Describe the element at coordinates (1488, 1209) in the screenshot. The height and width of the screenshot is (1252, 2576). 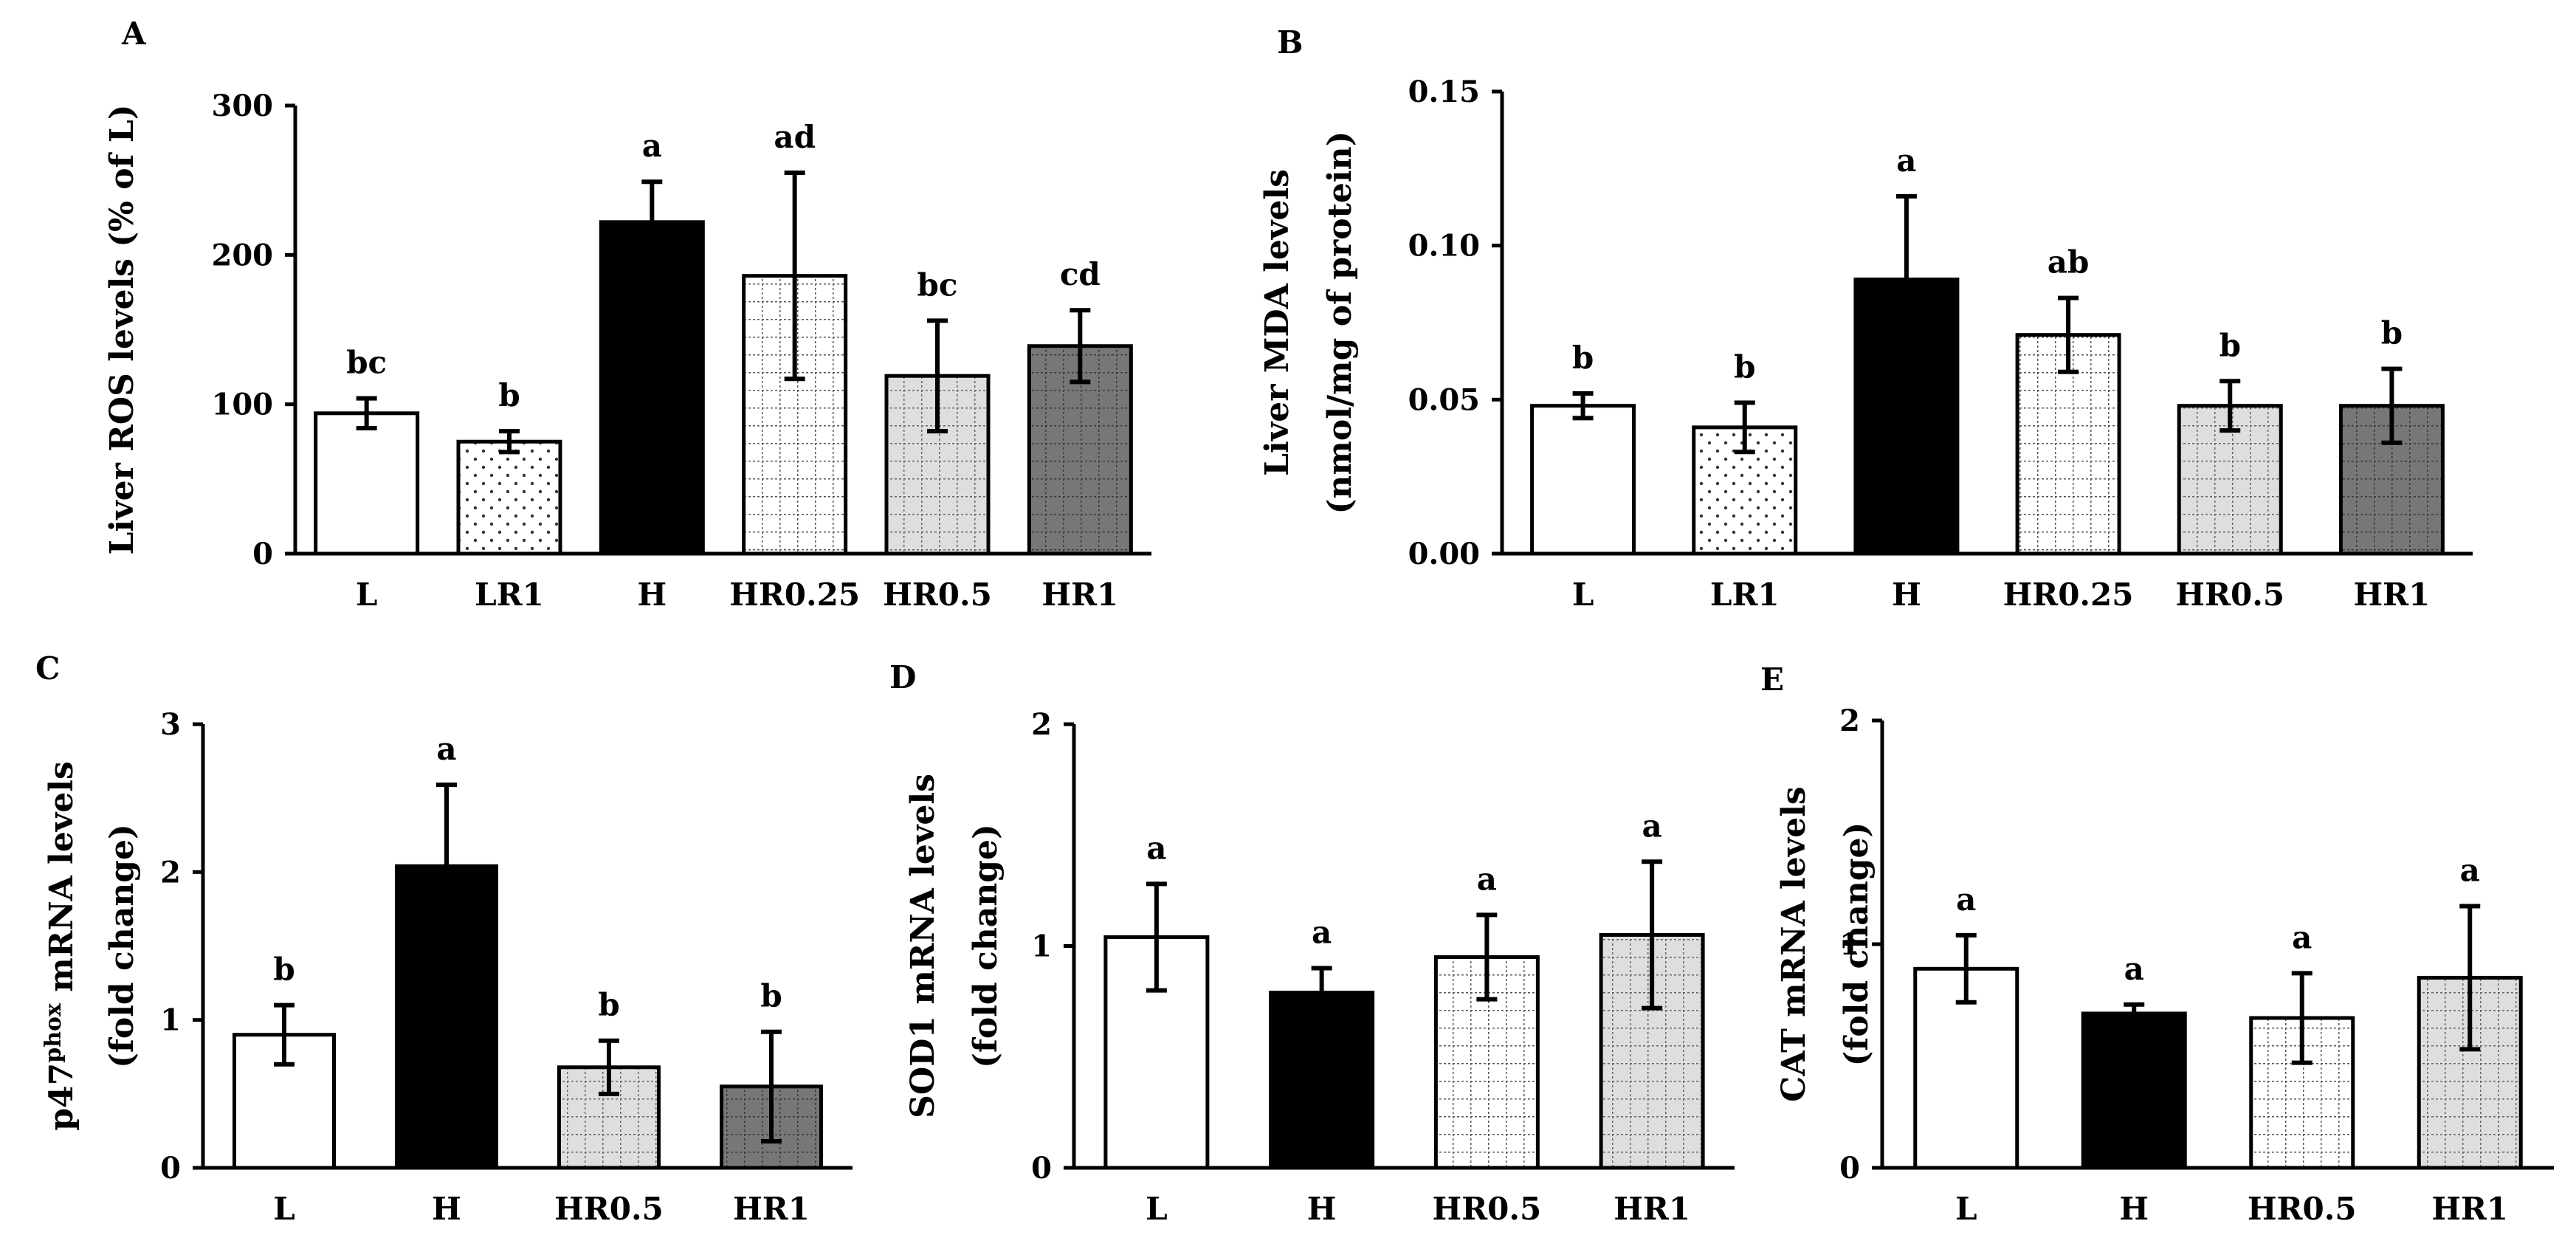
I see `panel-d-x-label: HR0.5` at that location.